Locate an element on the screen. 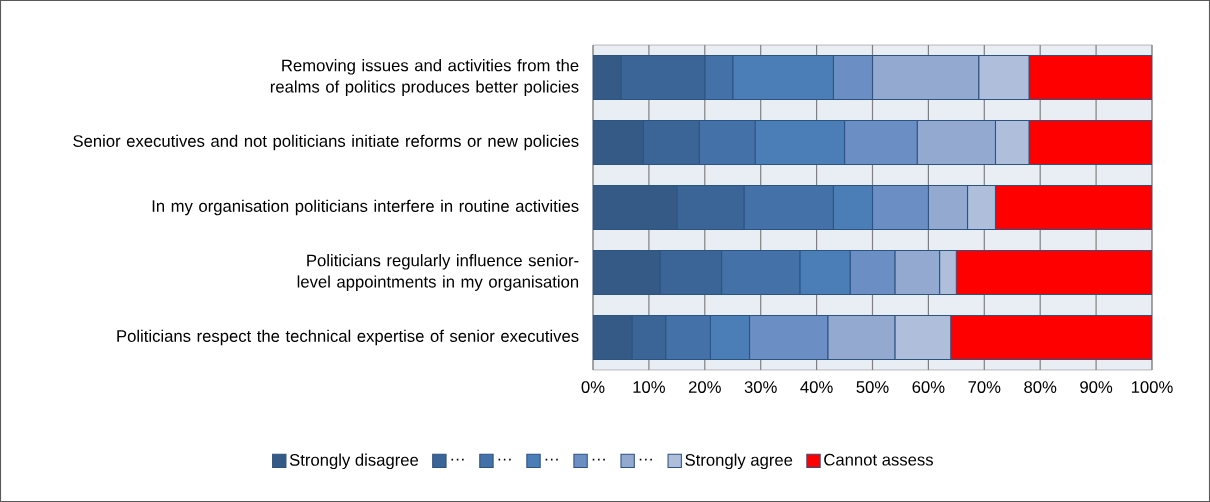 This screenshot has height=502, width=1210. x-tick-label: 20% is located at coordinates (704, 387).